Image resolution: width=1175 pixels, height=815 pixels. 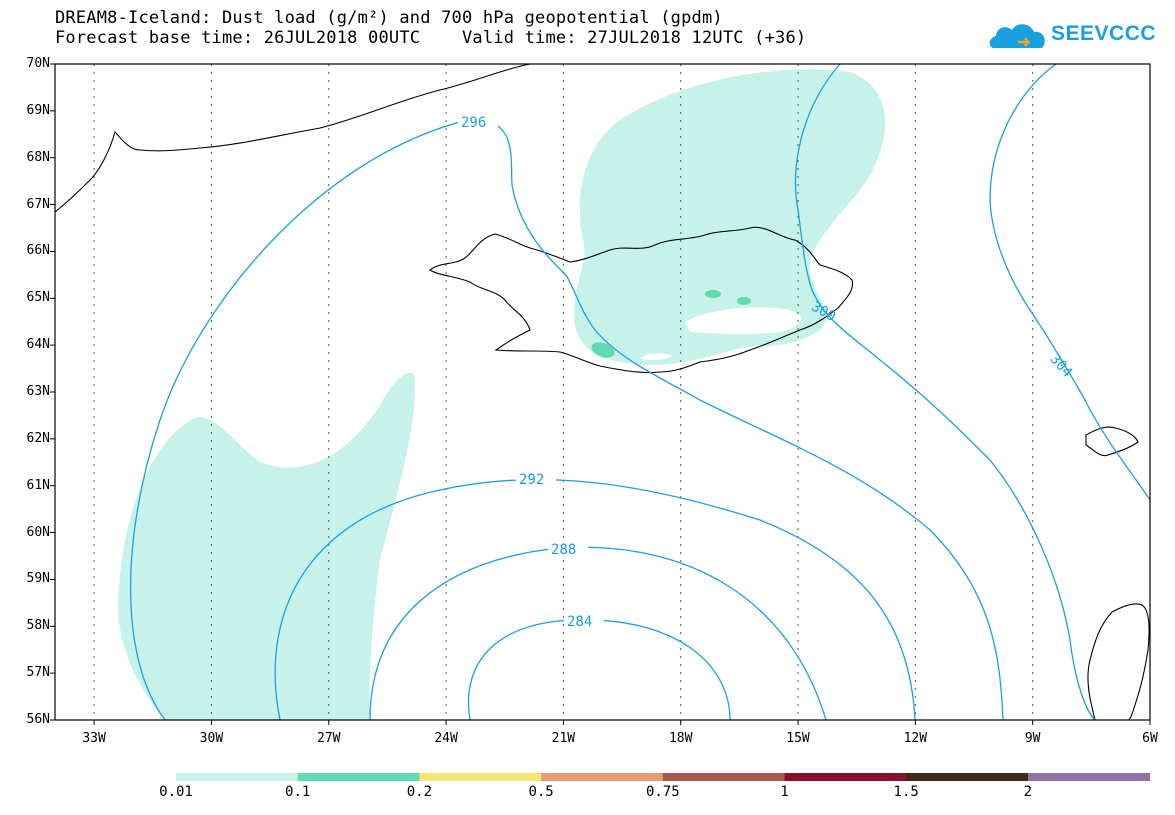 What do you see at coordinates (38, 391) in the screenshot?
I see `latitude-label: 63N` at bounding box center [38, 391].